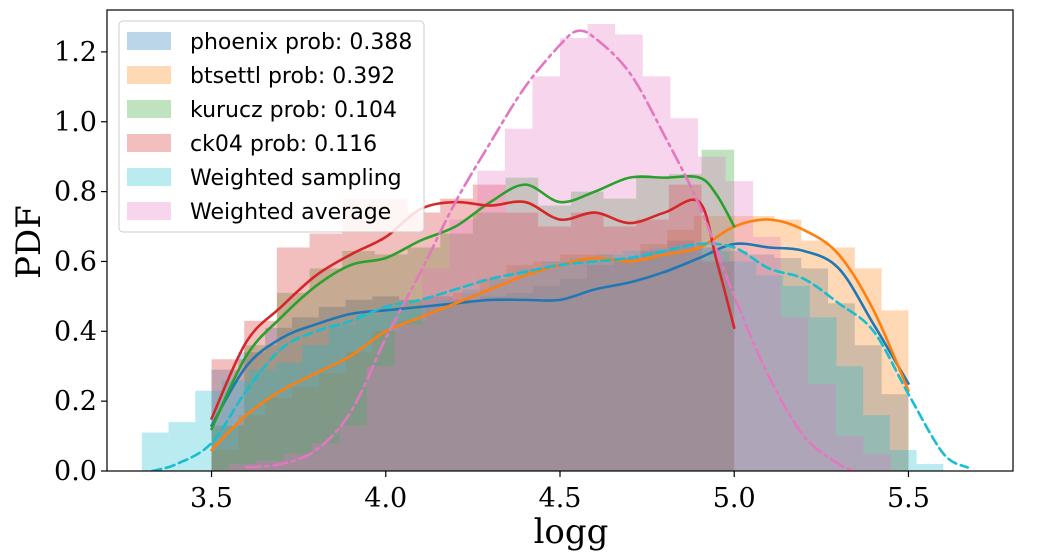 The height and width of the screenshot is (559, 1048). Describe the element at coordinates (75, 192) in the screenshot. I see `y-tick-label: 0.8` at that location.